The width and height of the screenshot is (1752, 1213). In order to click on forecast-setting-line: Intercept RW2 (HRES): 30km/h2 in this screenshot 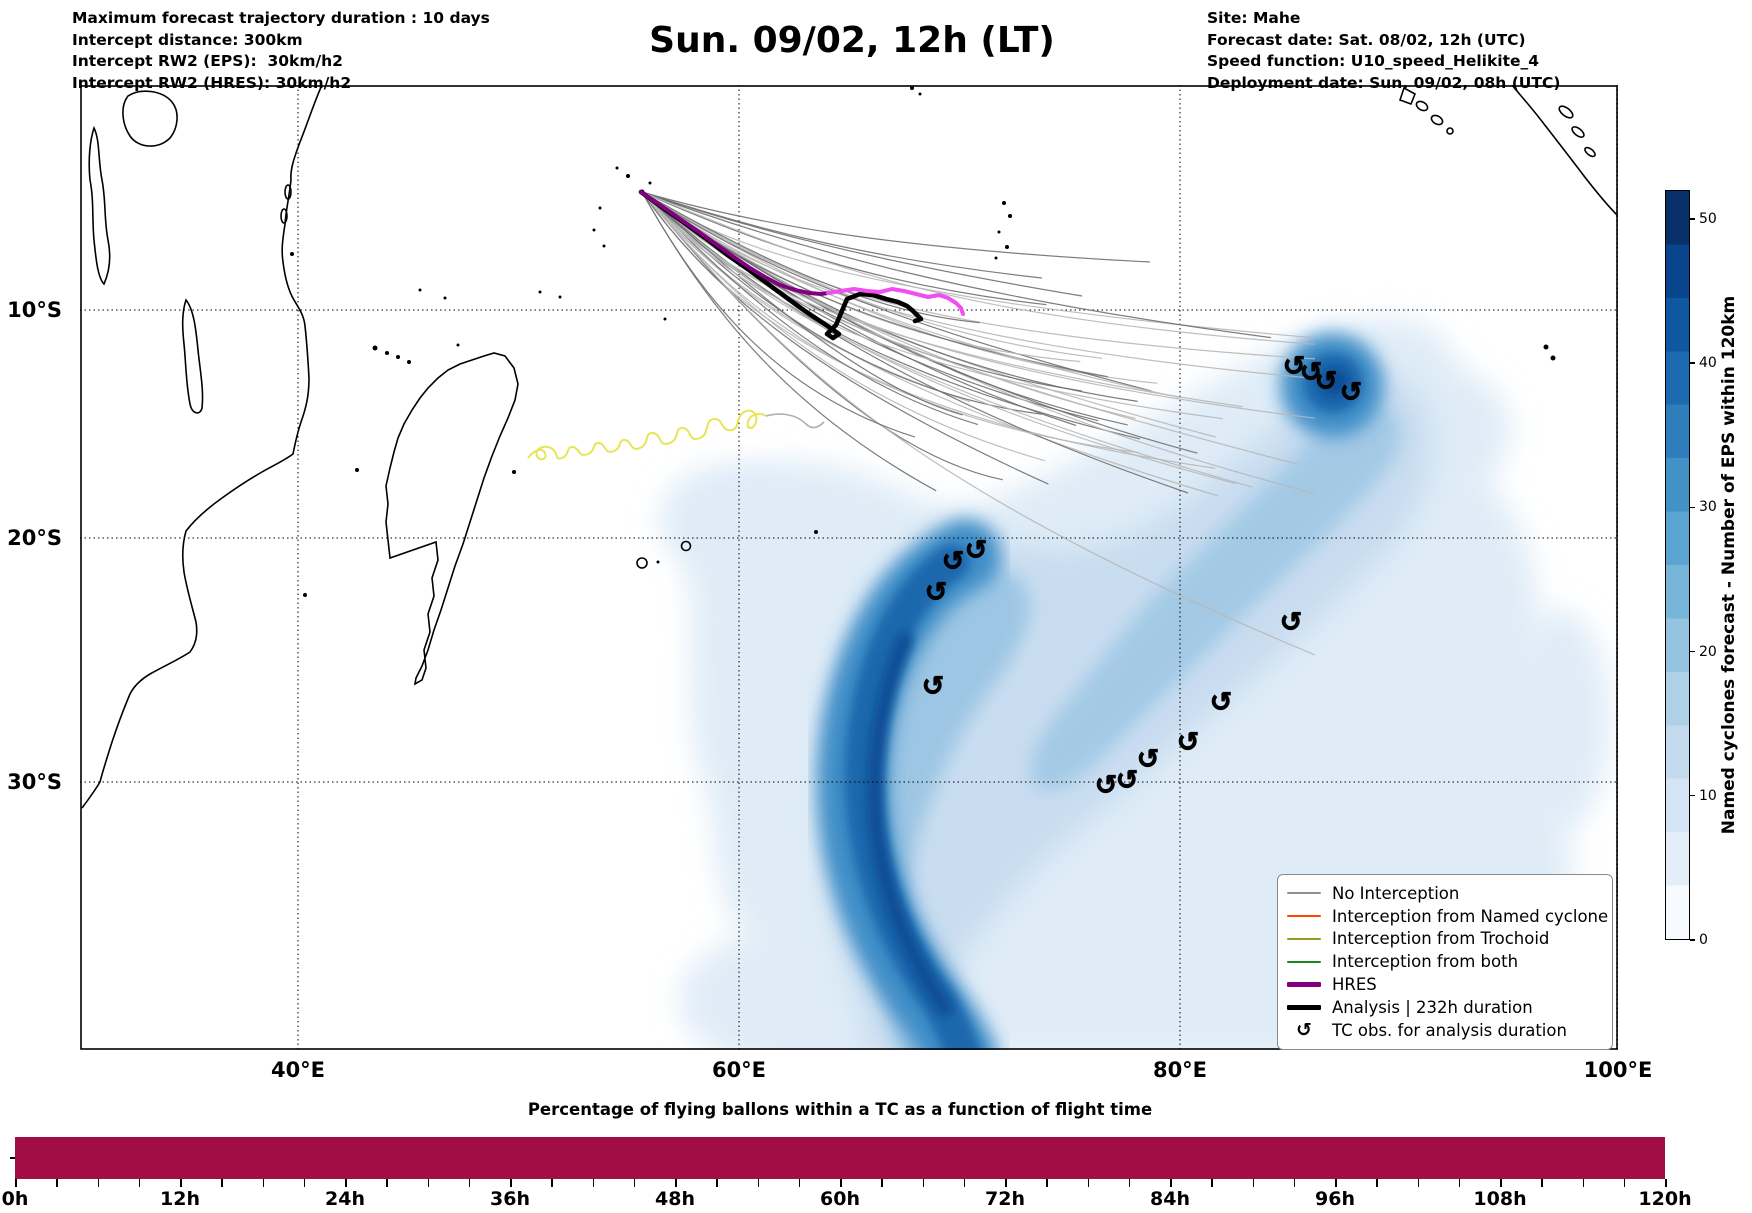, I will do `click(212, 82)`.